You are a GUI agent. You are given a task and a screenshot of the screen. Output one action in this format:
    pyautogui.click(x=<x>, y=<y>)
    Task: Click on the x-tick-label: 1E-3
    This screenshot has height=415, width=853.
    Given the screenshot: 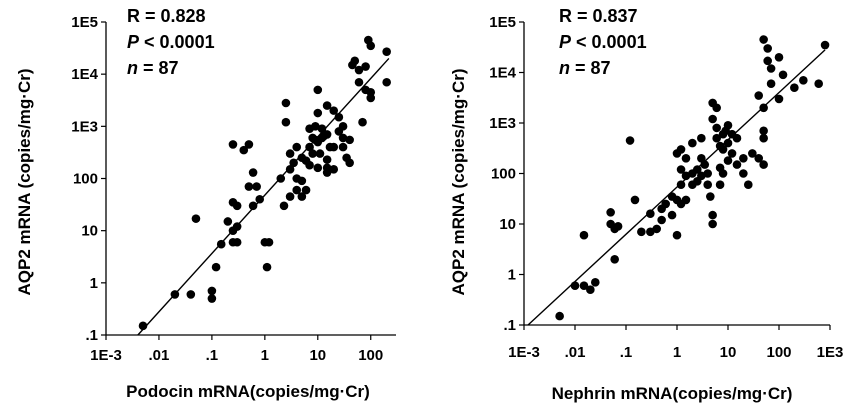 What is the action you would take?
    pyautogui.click(x=524, y=352)
    